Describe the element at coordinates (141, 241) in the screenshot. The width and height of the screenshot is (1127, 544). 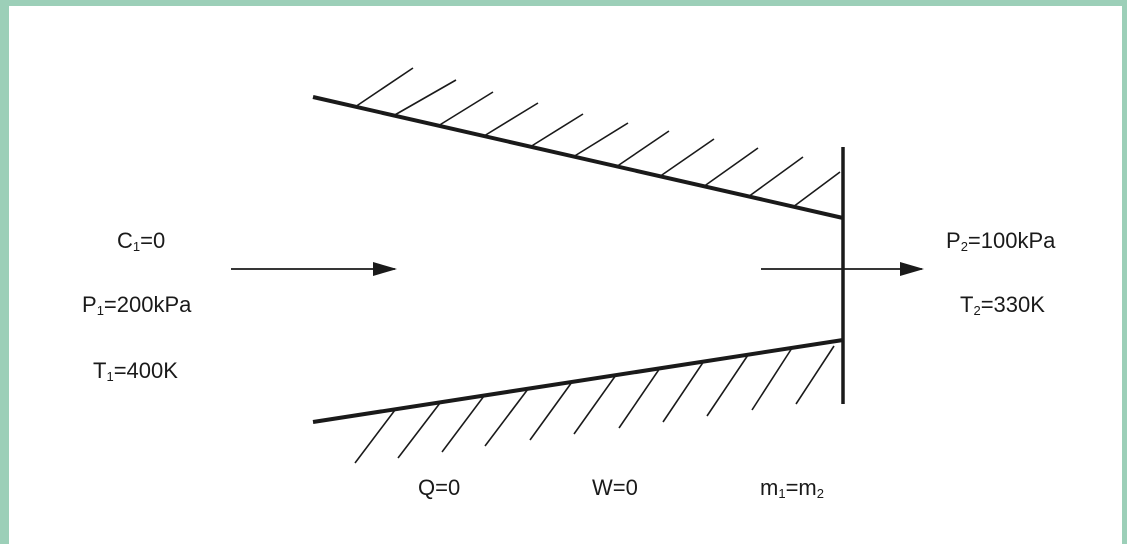
I see `inlet-velocity-label: C1=0` at that location.